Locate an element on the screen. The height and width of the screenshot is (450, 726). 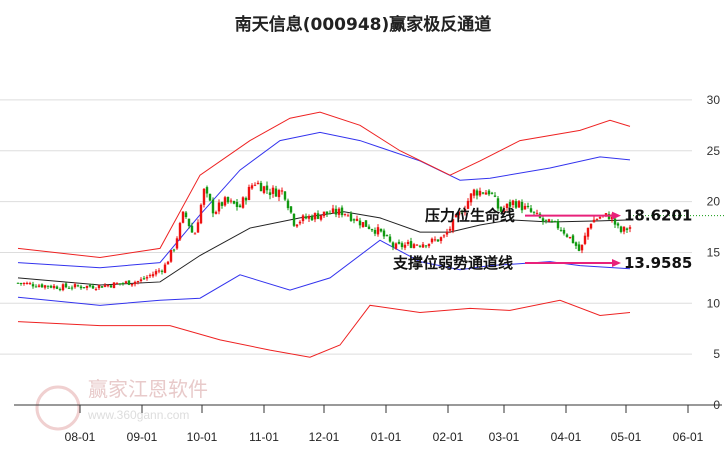
arrow-head-icon is located at coordinates (616, 215).